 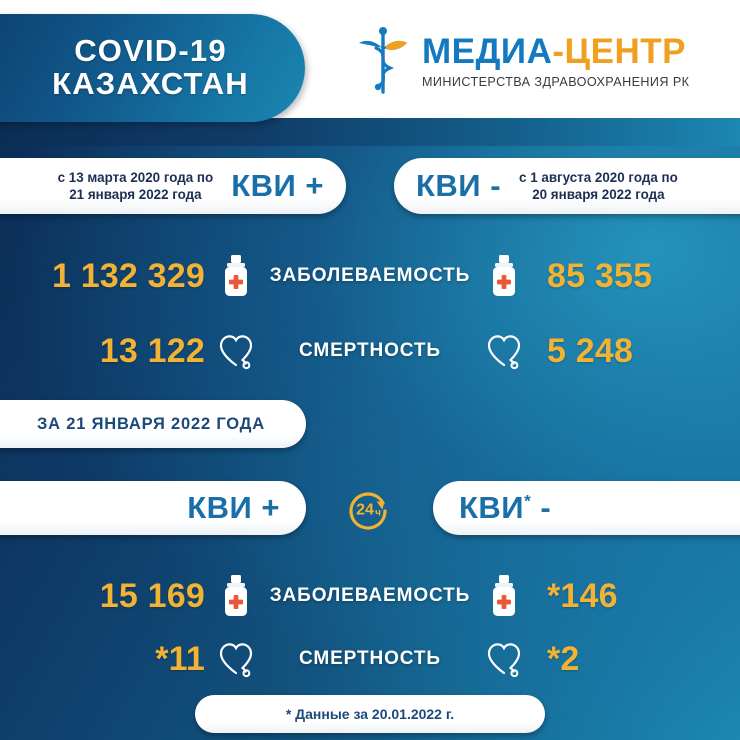 I want to click on cumulative-left-range-line1: с 13 марта 2020 года по, so click(x=135, y=177).